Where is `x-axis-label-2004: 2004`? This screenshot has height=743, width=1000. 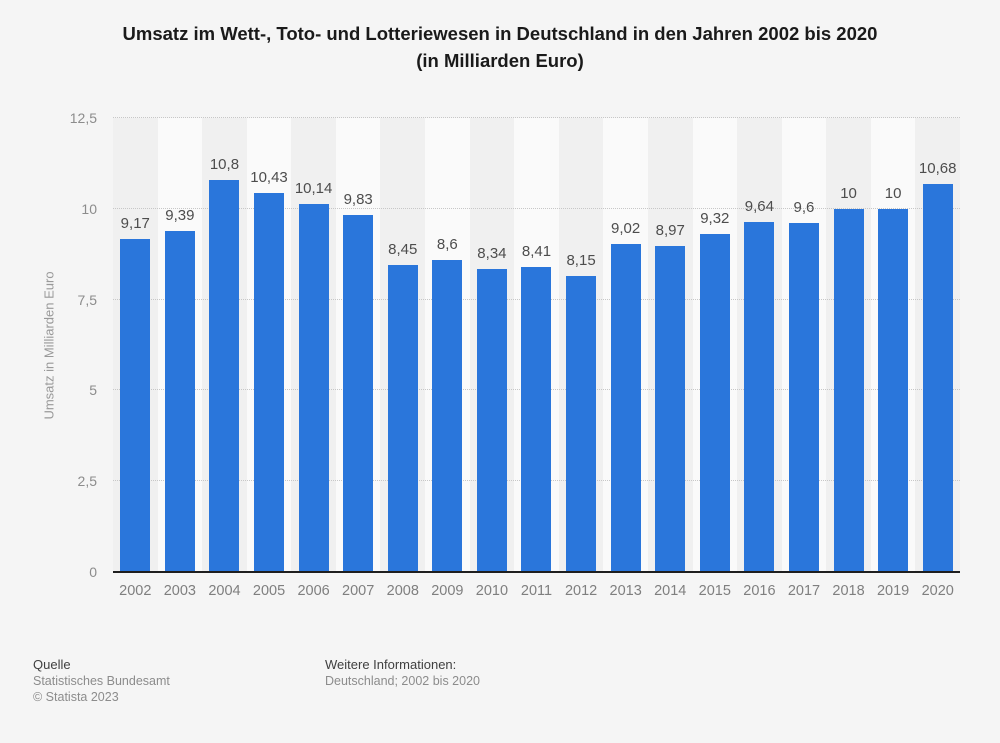
x-axis-label-2004: 2004 is located at coordinates (224, 591).